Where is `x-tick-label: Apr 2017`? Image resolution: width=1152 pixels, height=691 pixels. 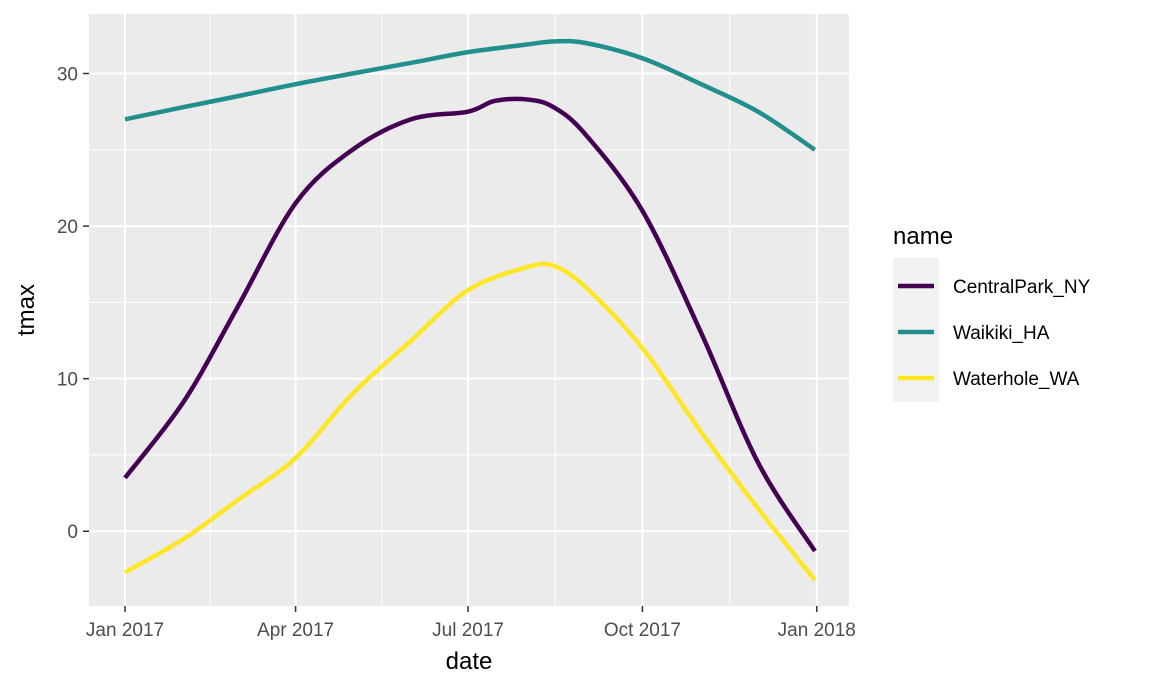 x-tick-label: Apr 2017 is located at coordinates (295, 630).